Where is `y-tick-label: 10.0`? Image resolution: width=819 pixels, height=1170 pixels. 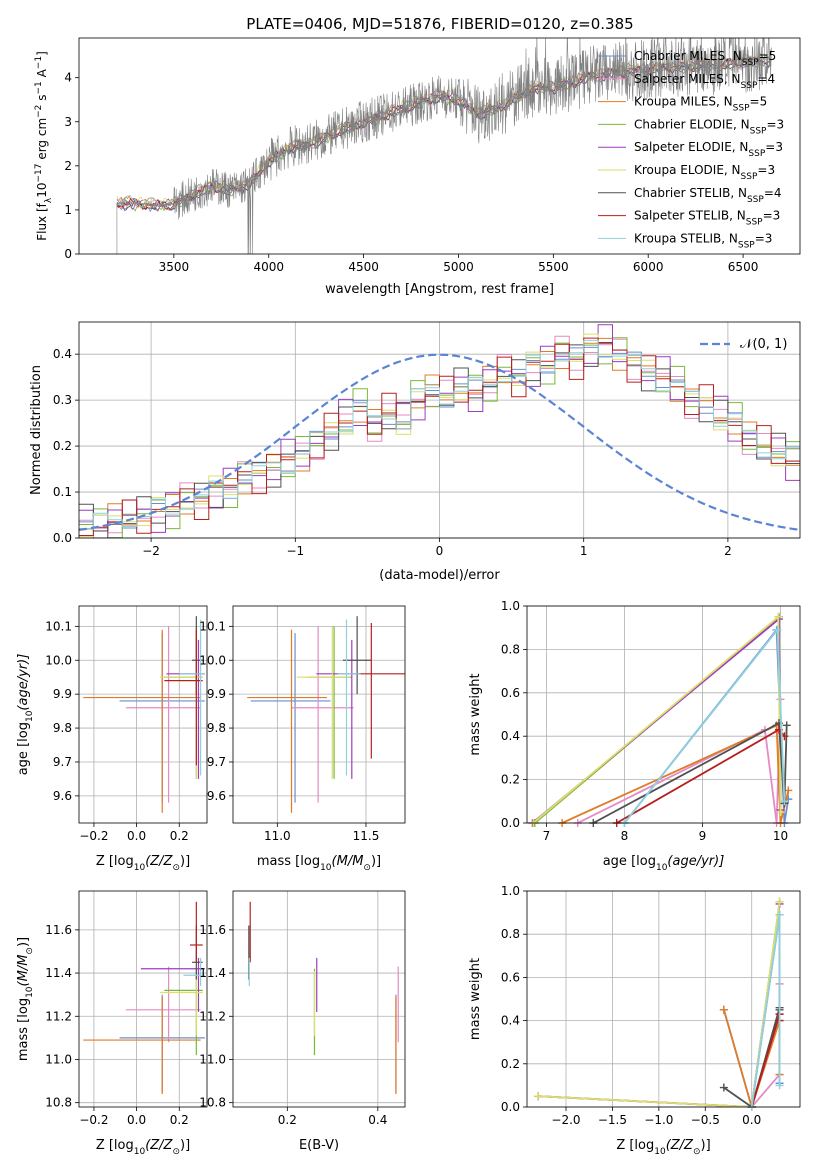 y-tick-label: 10.0 is located at coordinates (58, 660).